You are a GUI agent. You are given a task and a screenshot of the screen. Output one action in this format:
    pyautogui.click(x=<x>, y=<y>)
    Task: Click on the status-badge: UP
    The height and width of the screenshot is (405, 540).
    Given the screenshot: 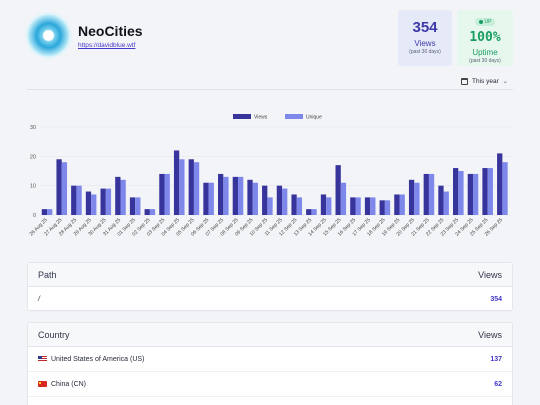 What is the action you would take?
    pyautogui.click(x=485, y=22)
    